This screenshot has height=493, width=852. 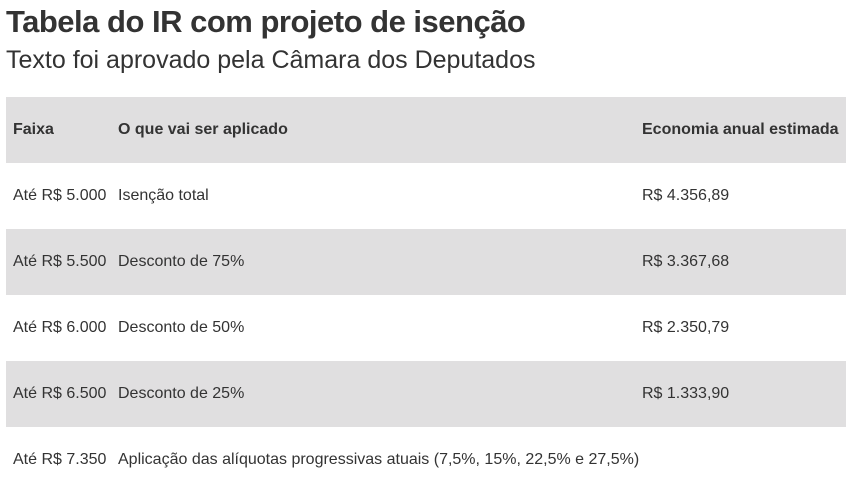 What do you see at coordinates (740, 460) in the screenshot?
I see `cell-economia` at bounding box center [740, 460].